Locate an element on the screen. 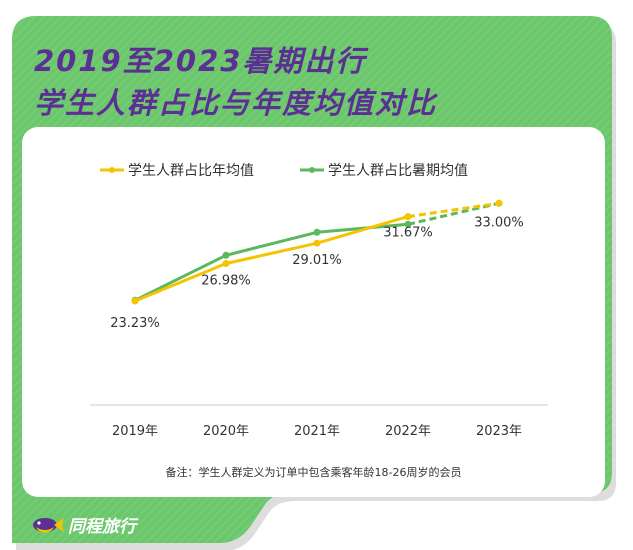  data-label: 33.00% is located at coordinates (499, 222).